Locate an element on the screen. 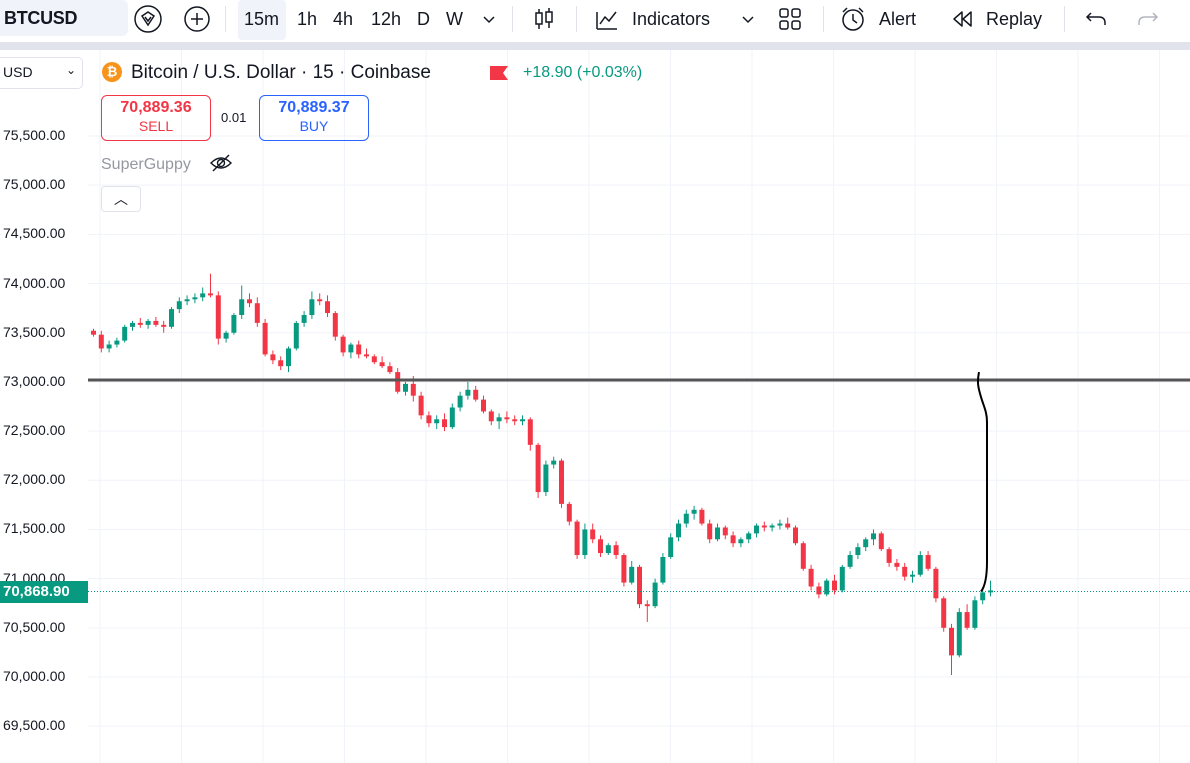 This screenshot has width=1190, height=763. buy-button: 70,889.37 BUY is located at coordinates (314, 118).